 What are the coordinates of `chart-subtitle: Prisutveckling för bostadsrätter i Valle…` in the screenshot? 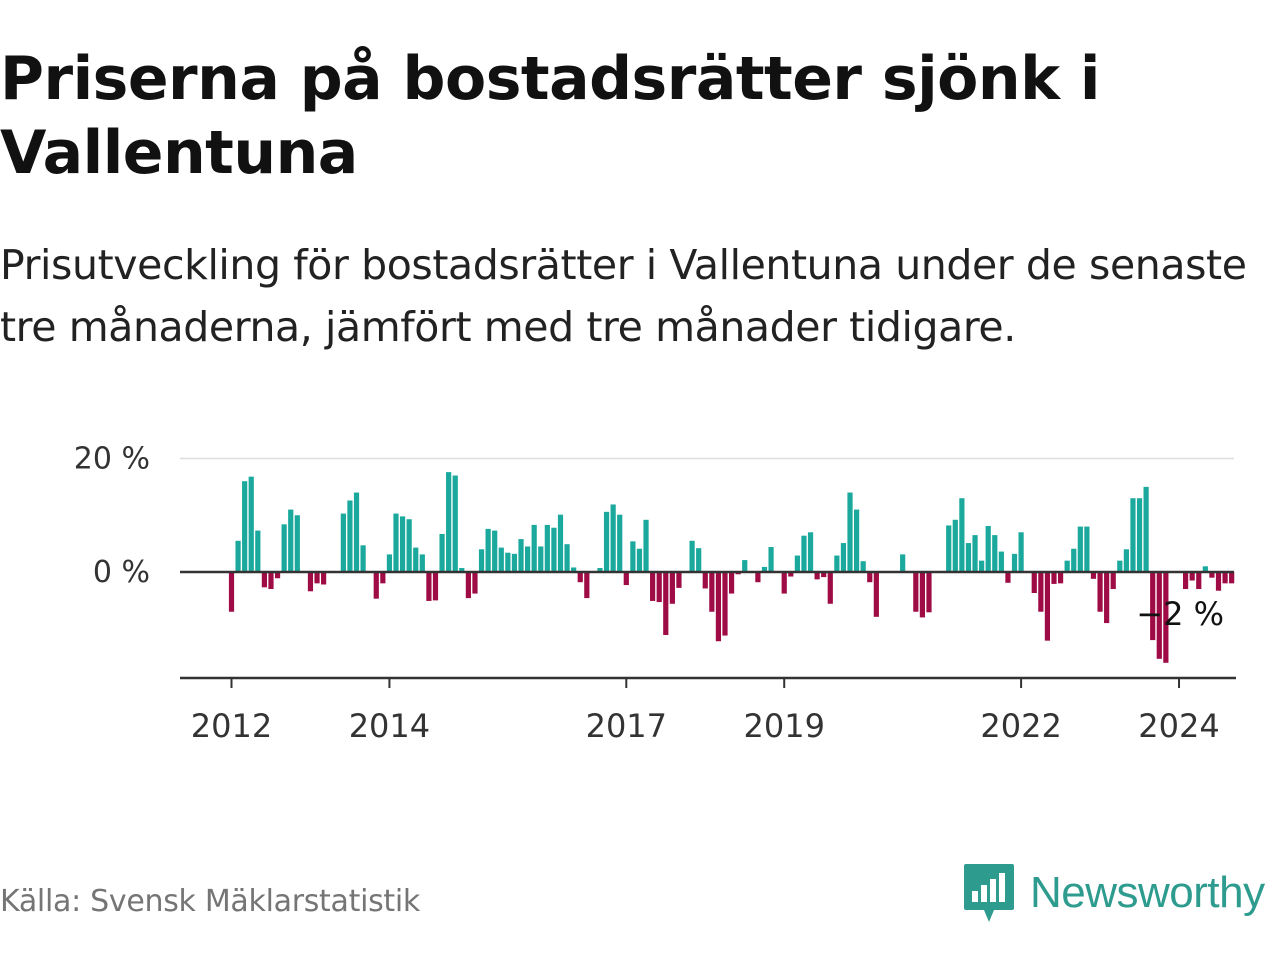 It's located at (623, 296).